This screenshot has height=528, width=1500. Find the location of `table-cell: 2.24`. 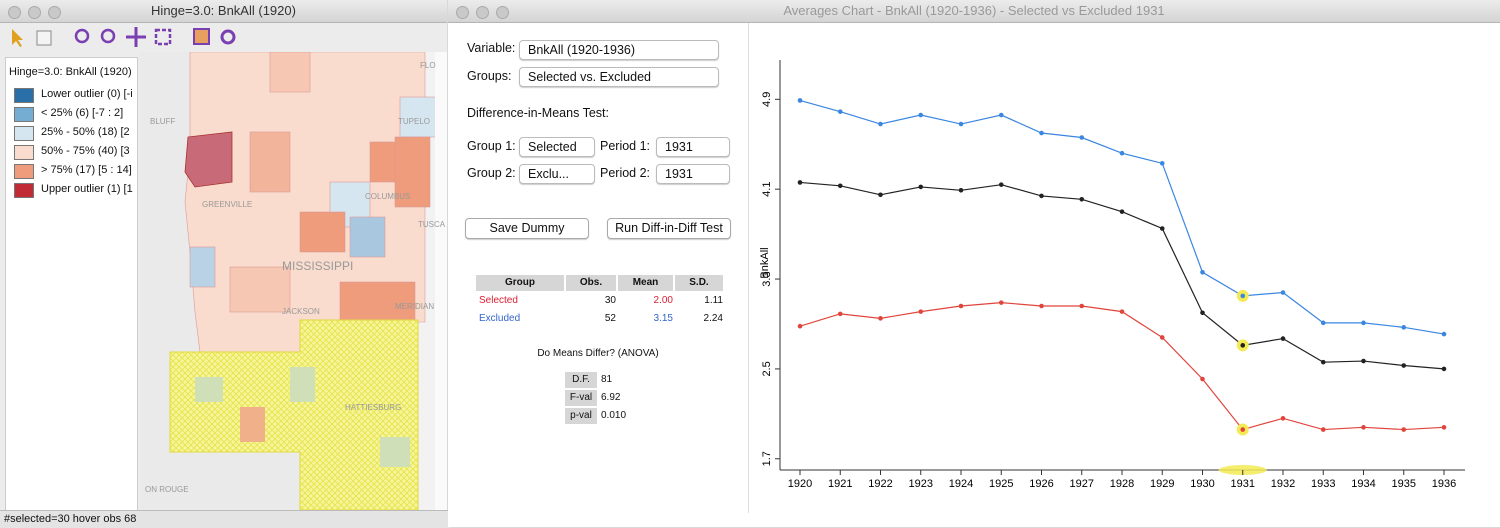

table-cell: 2.24 is located at coordinates (713, 318).